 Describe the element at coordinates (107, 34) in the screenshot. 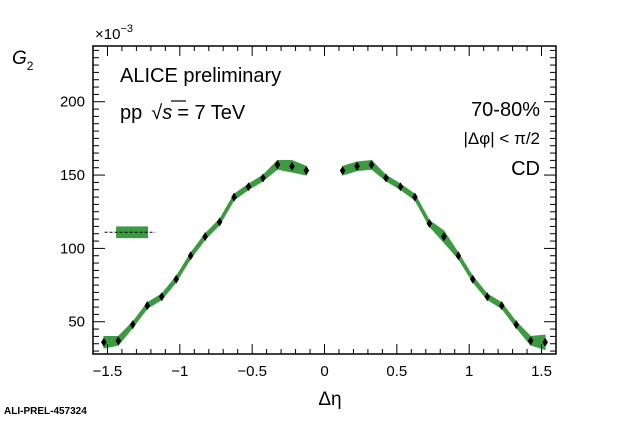

I see `y-multiplier-base: ×10` at that location.